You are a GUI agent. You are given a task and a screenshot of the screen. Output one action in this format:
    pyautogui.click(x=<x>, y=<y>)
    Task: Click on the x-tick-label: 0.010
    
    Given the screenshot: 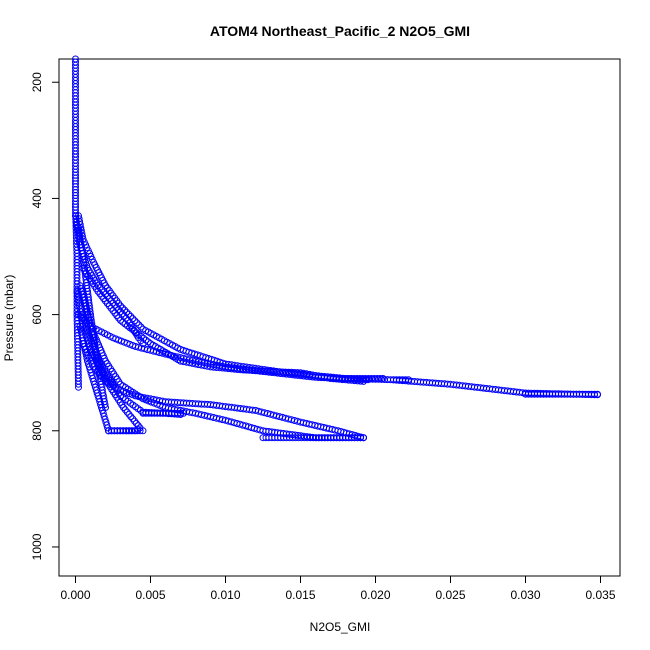 What is the action you would take?
    pyautogui.click(x=225, y=595)
    